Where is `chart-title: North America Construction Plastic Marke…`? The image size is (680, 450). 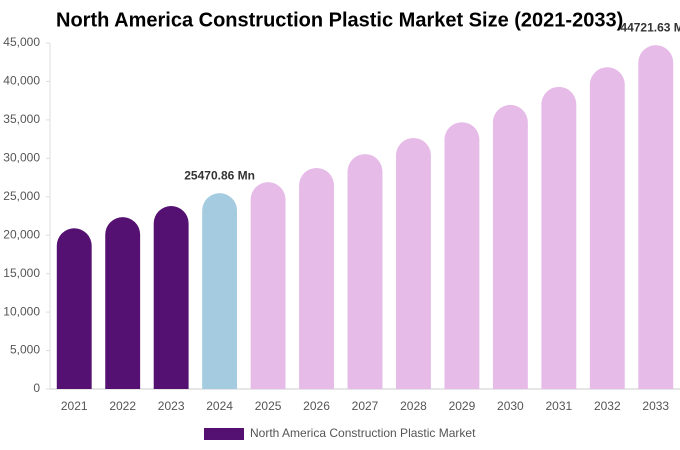
chart-title: North America Construction Plastic Marke… is located at coordinates (339, 20).